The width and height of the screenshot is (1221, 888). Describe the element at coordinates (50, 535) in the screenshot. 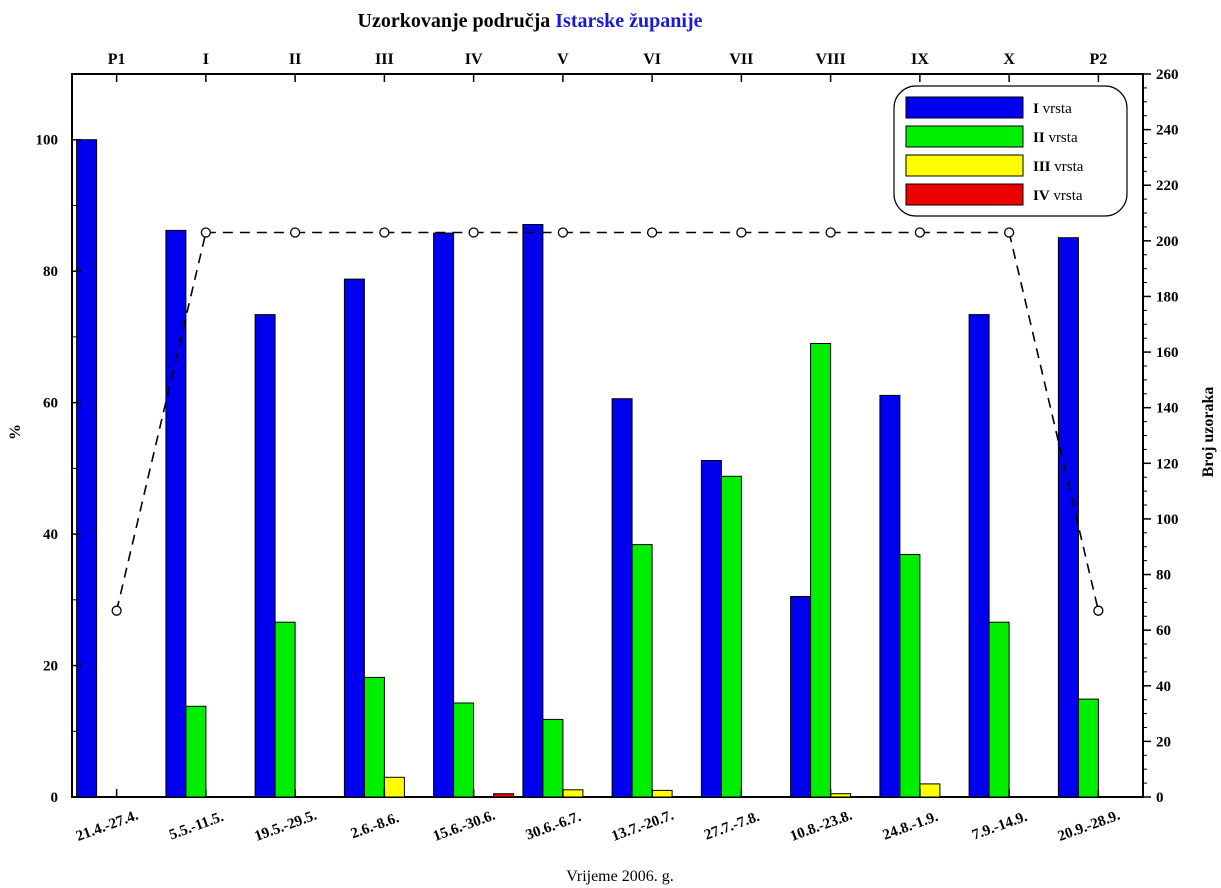

I see `left-tick-label: 40` at that location.